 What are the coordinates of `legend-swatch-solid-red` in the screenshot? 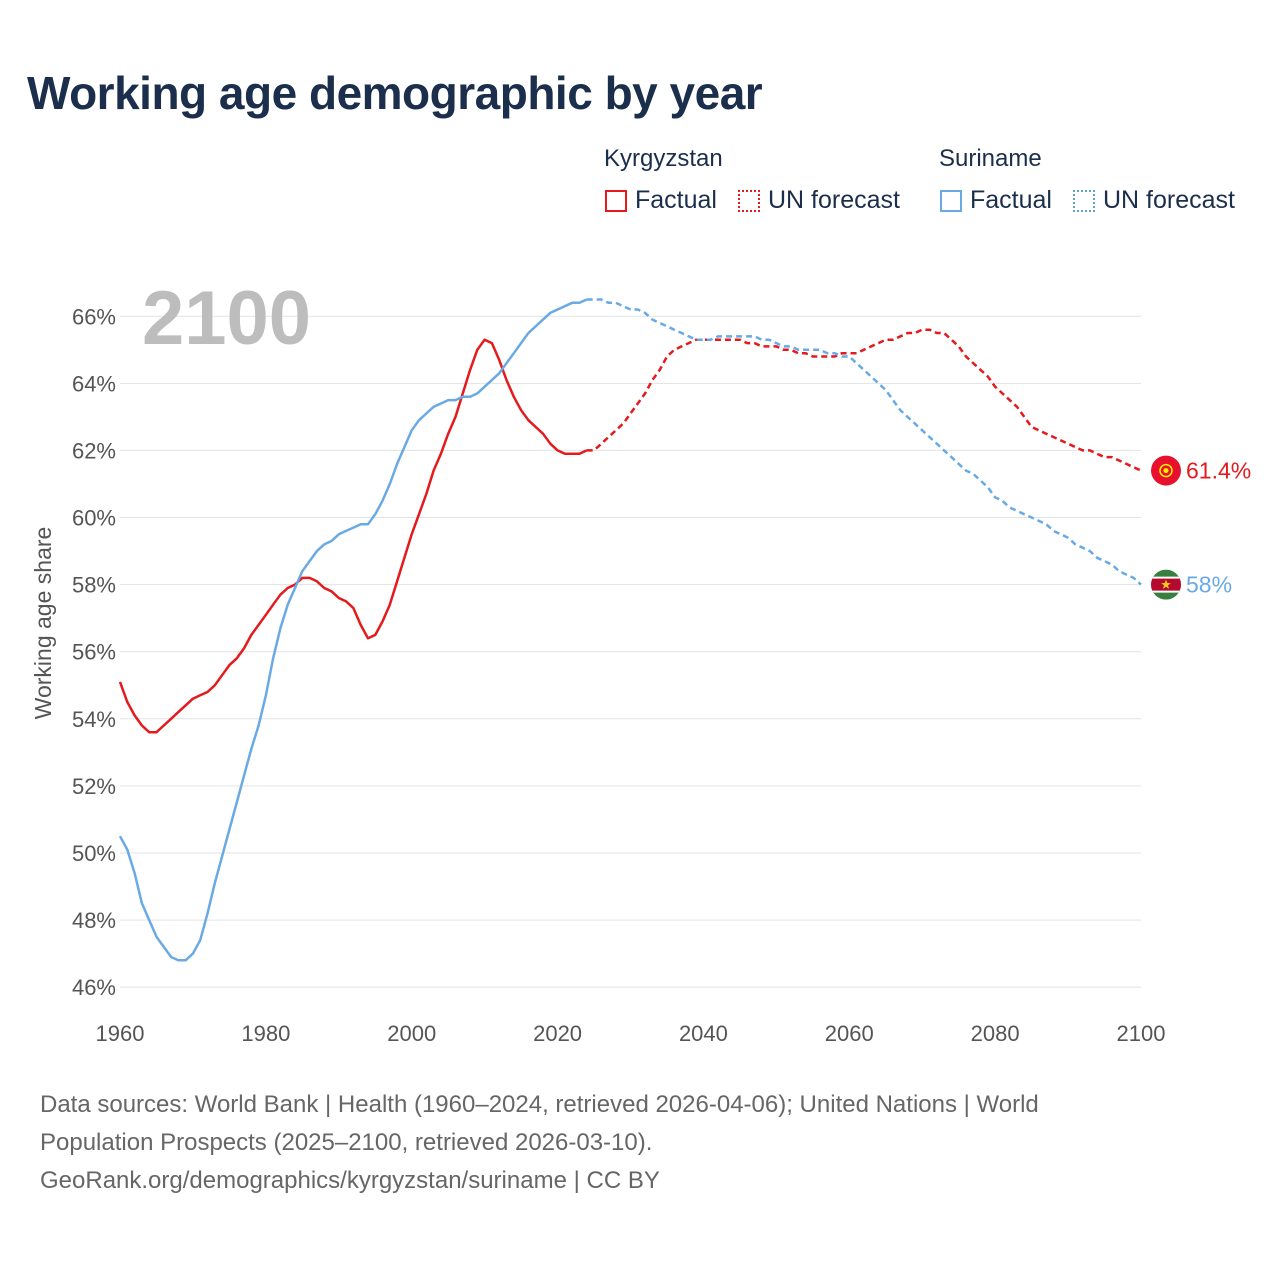 It's located at (616, 200).